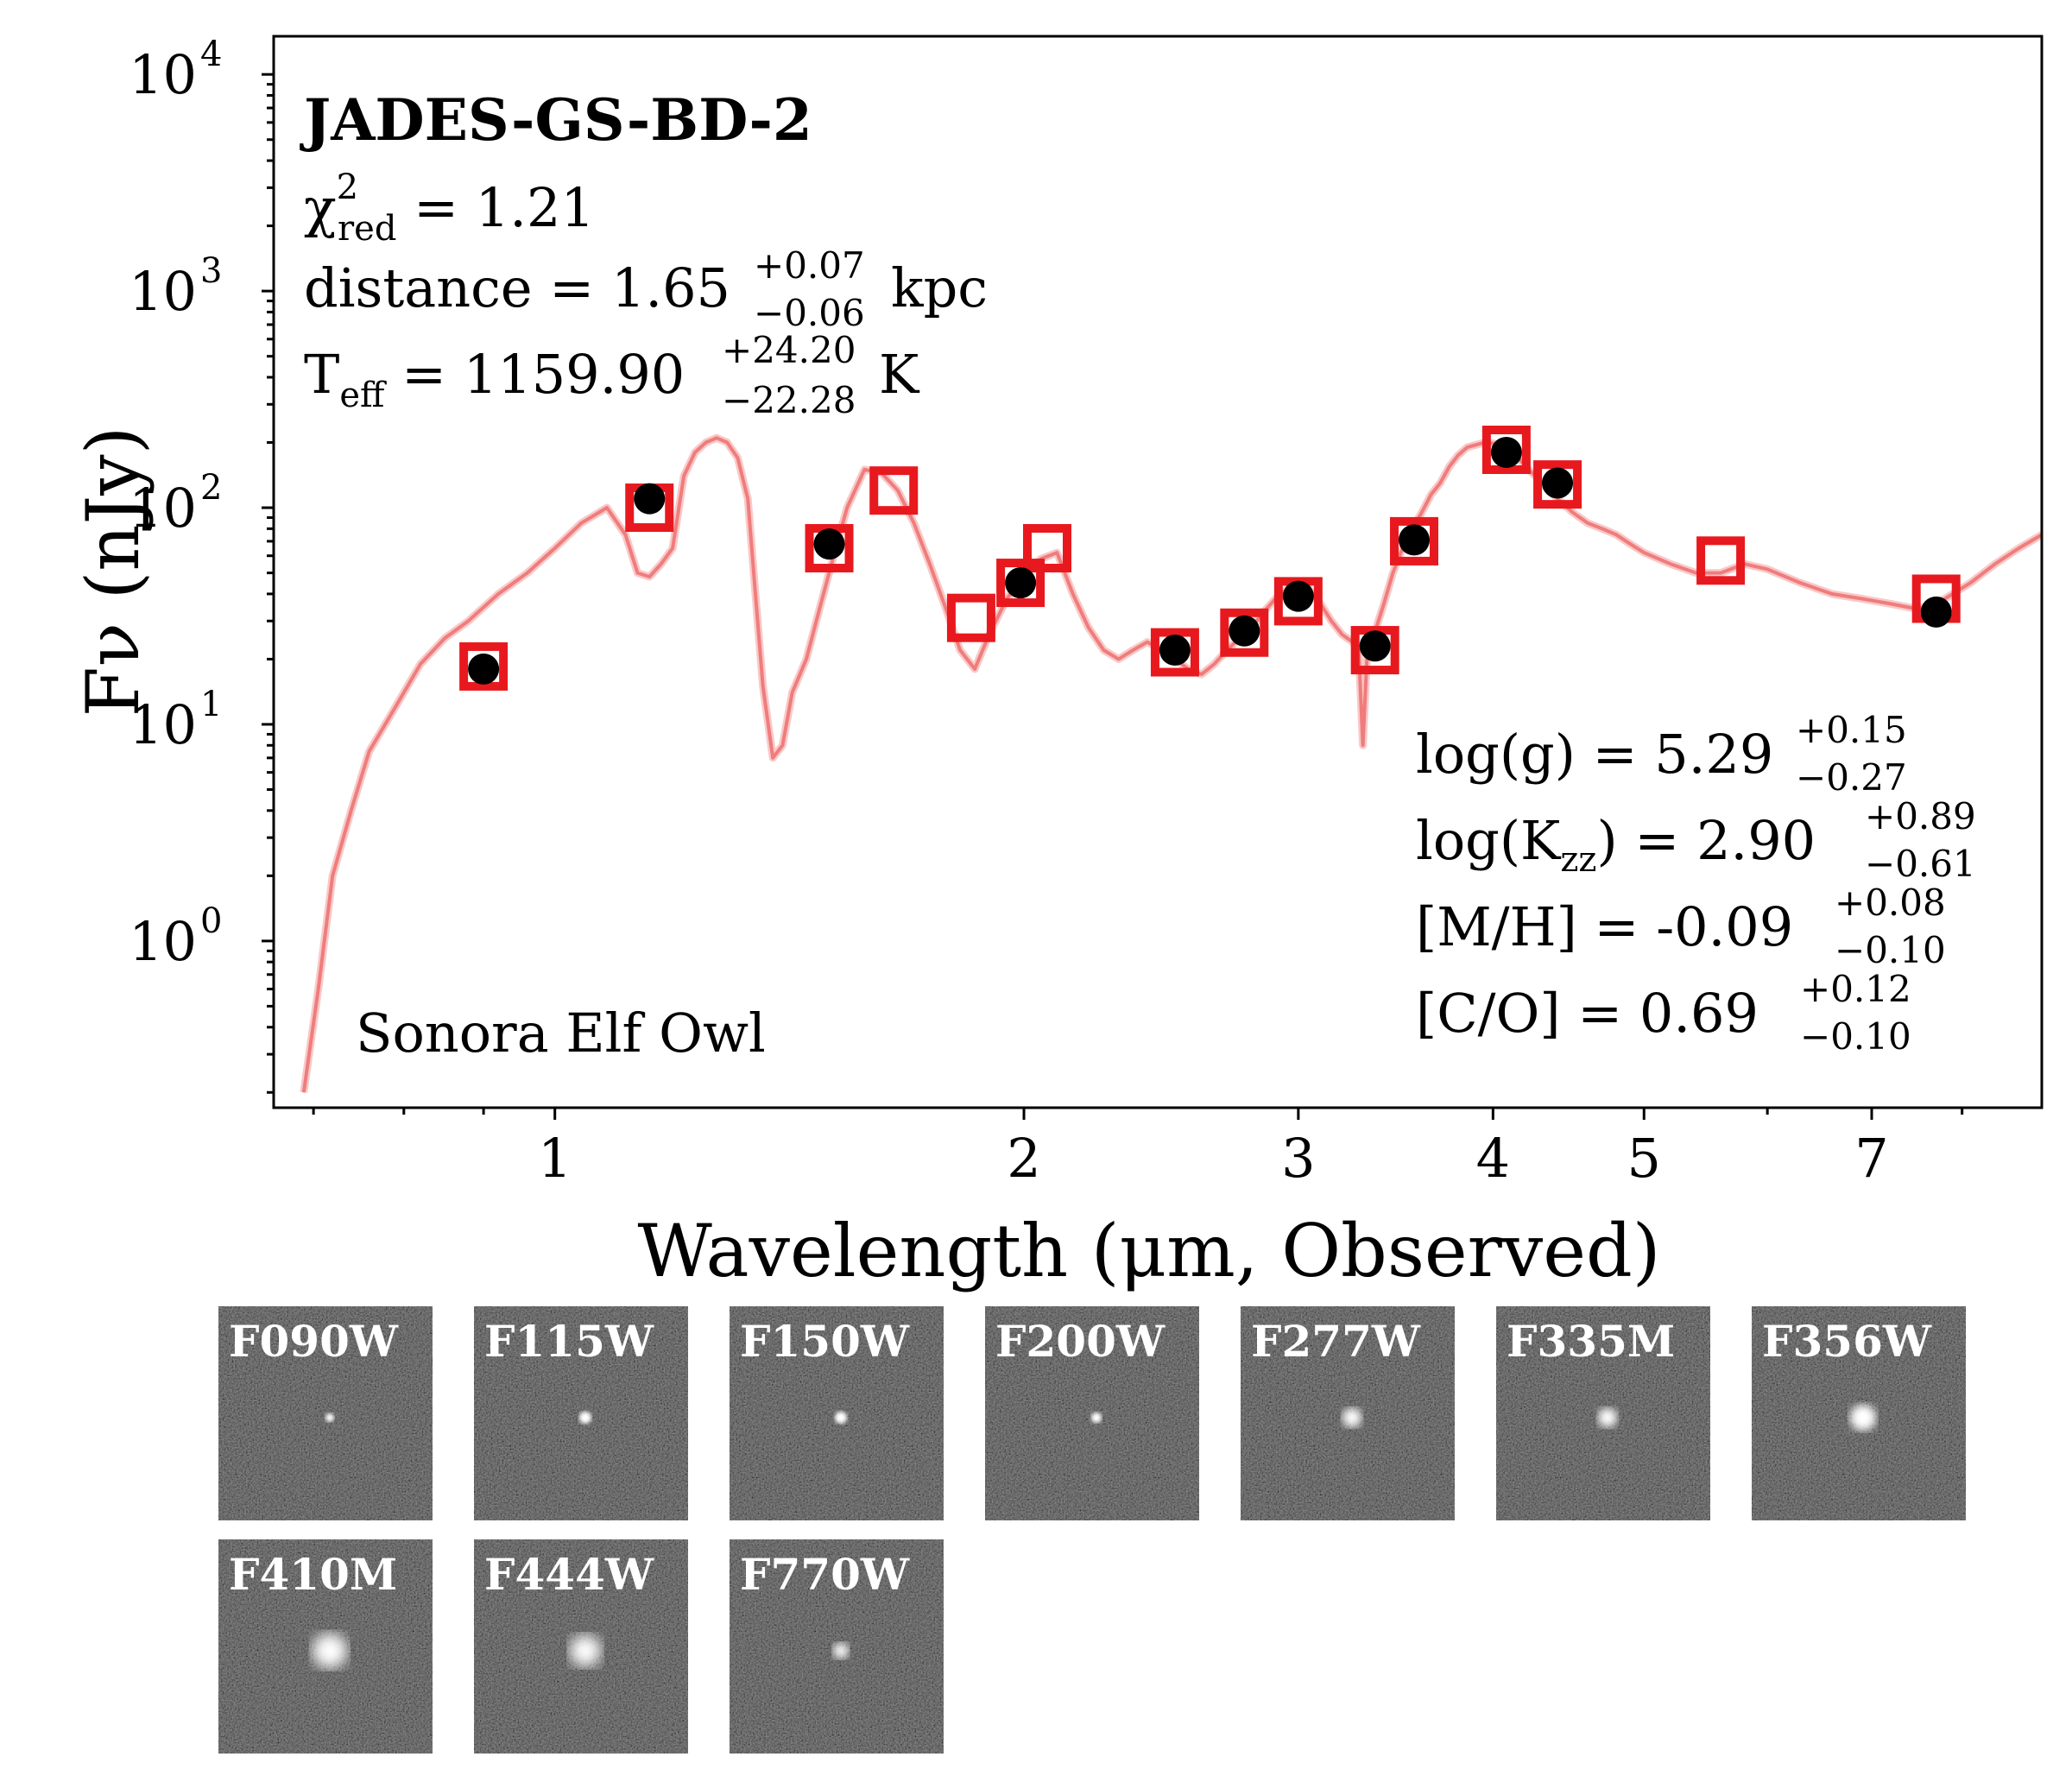  I want to click on cutout-label: F200W, so click(1080, 1341).